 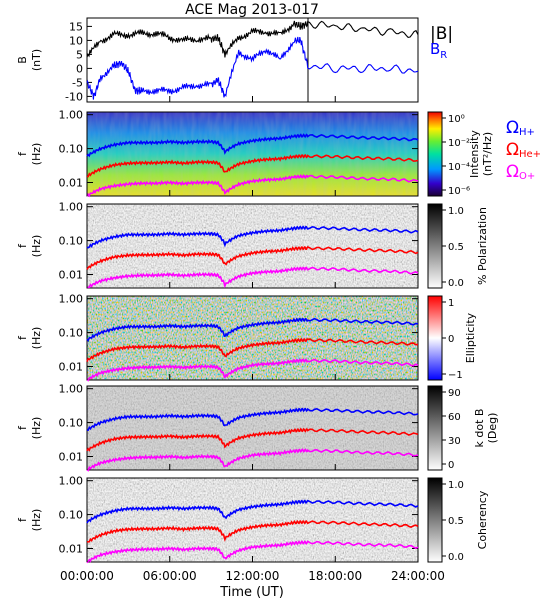 I want to click on x-tick-label: 06:00:00, so click(x=170, y=576).